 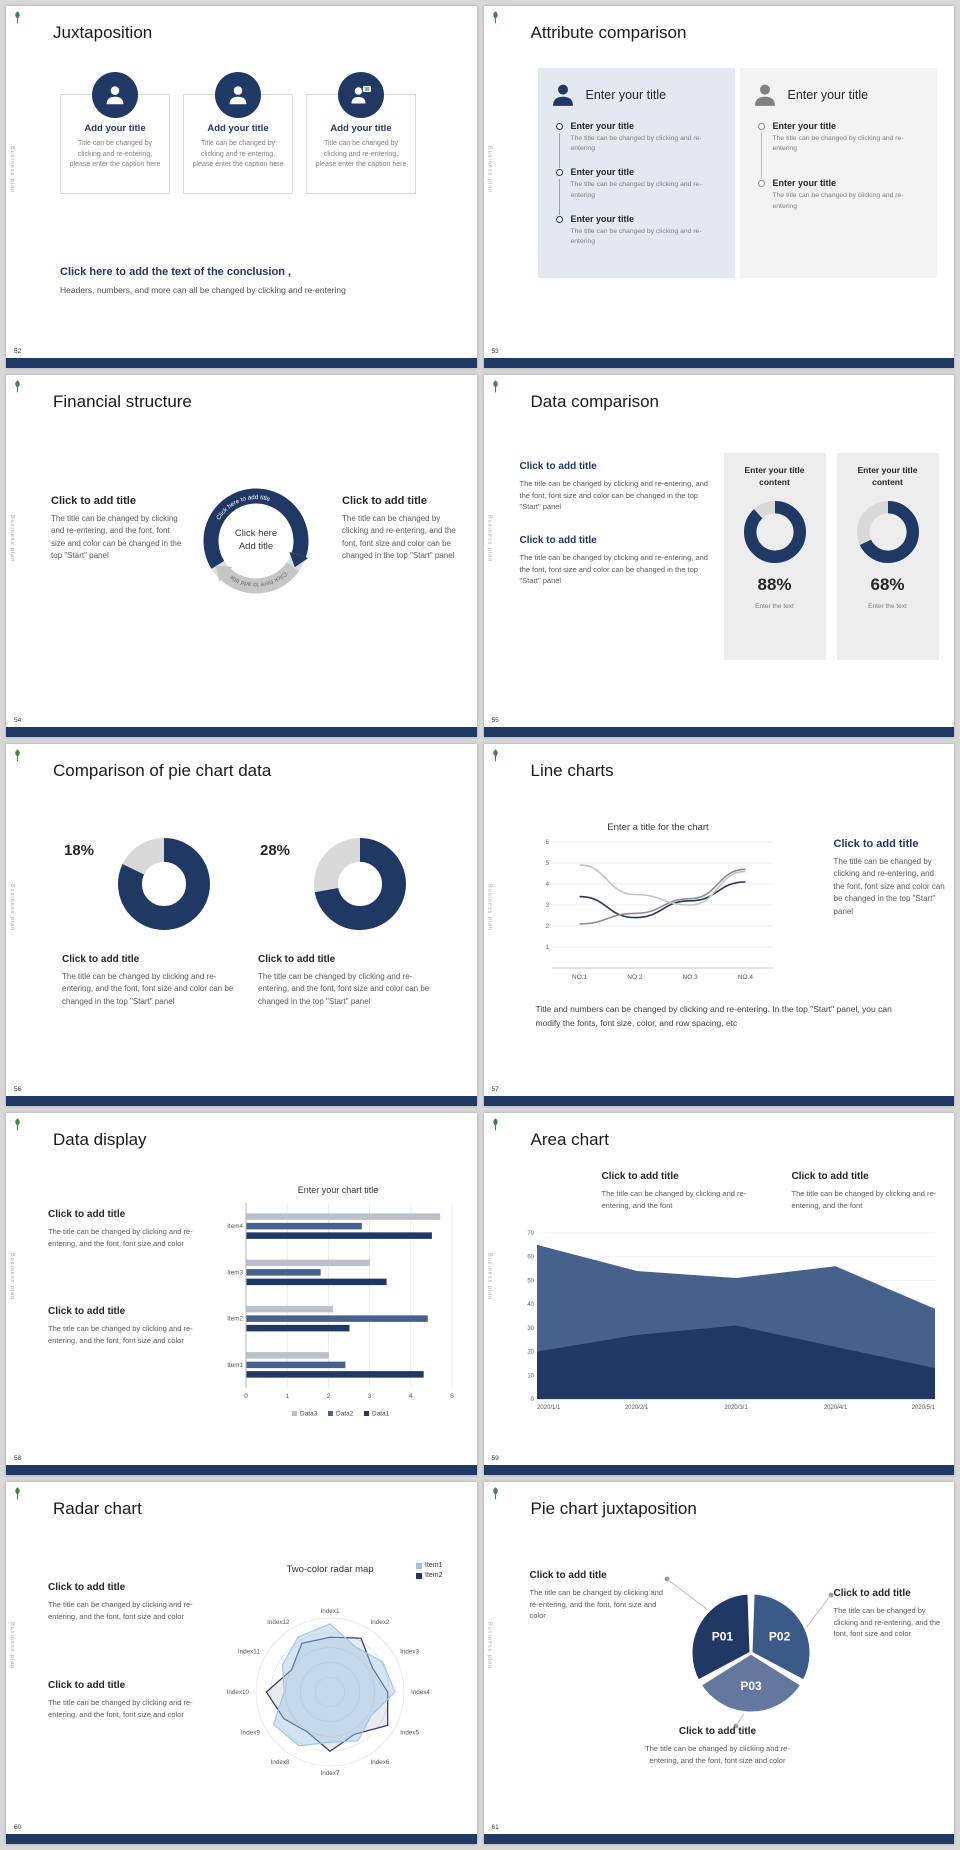 I want to click on page-number: 57, so click(x=495, y=1089).